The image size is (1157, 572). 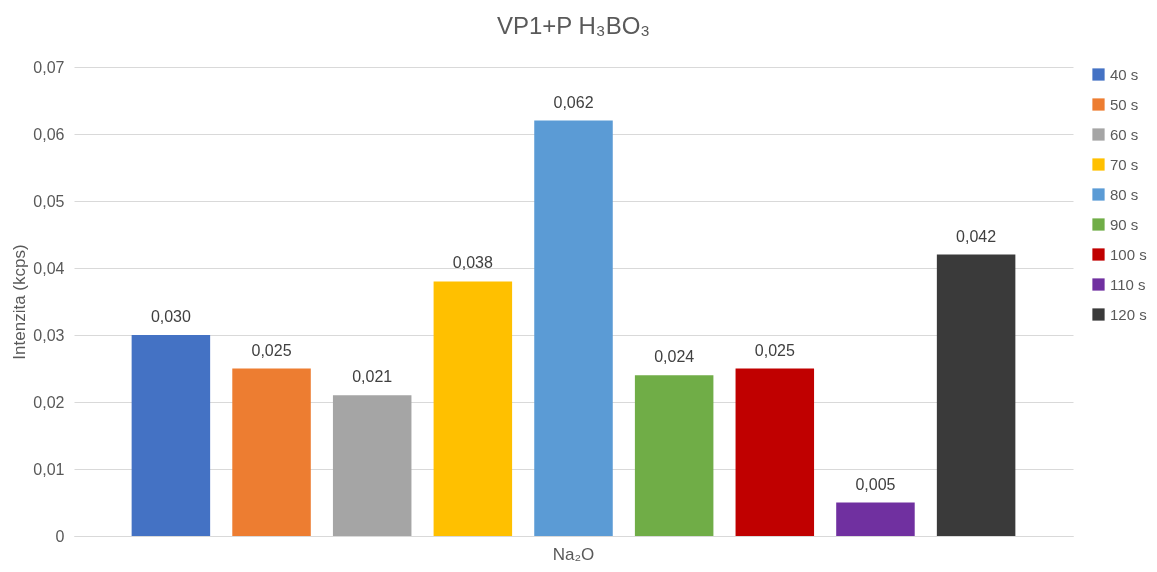 I want to click on y-axis-title: Intenzita (kcps), so click(x=20, y=302).